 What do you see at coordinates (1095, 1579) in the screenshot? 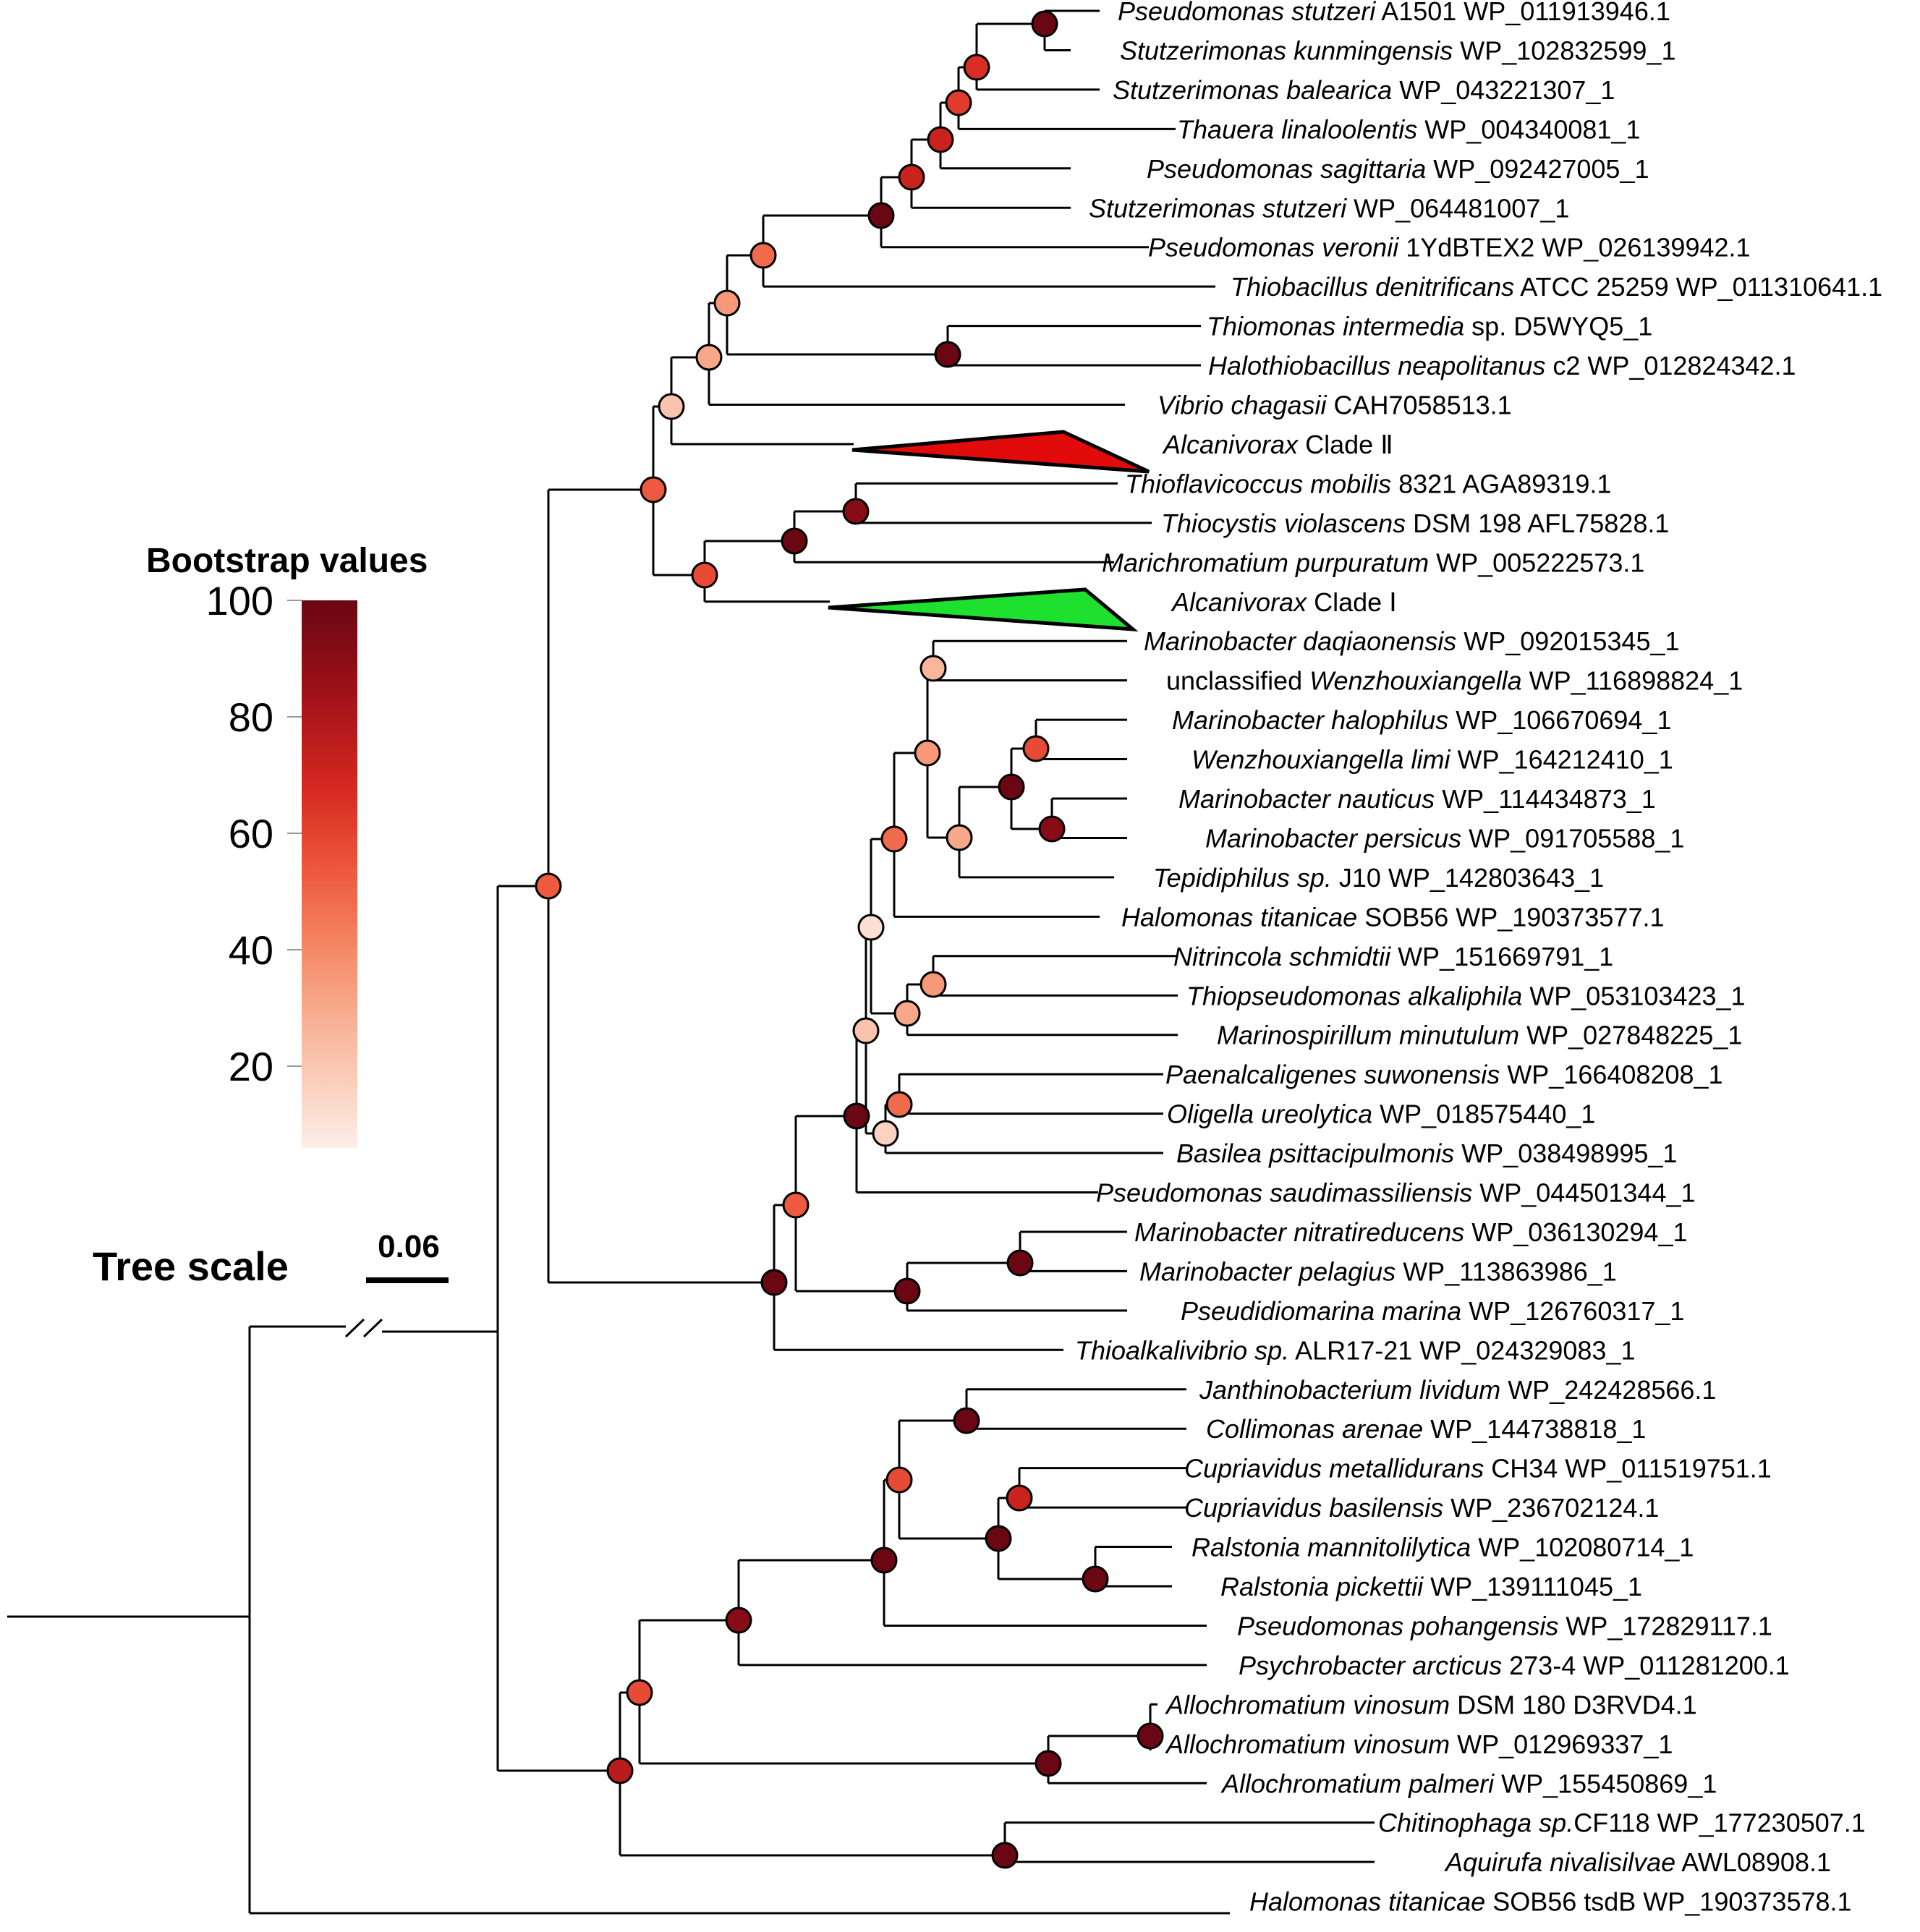
I see `bootstrap-node-rm-rp` at bounding box center [1095, 1579].